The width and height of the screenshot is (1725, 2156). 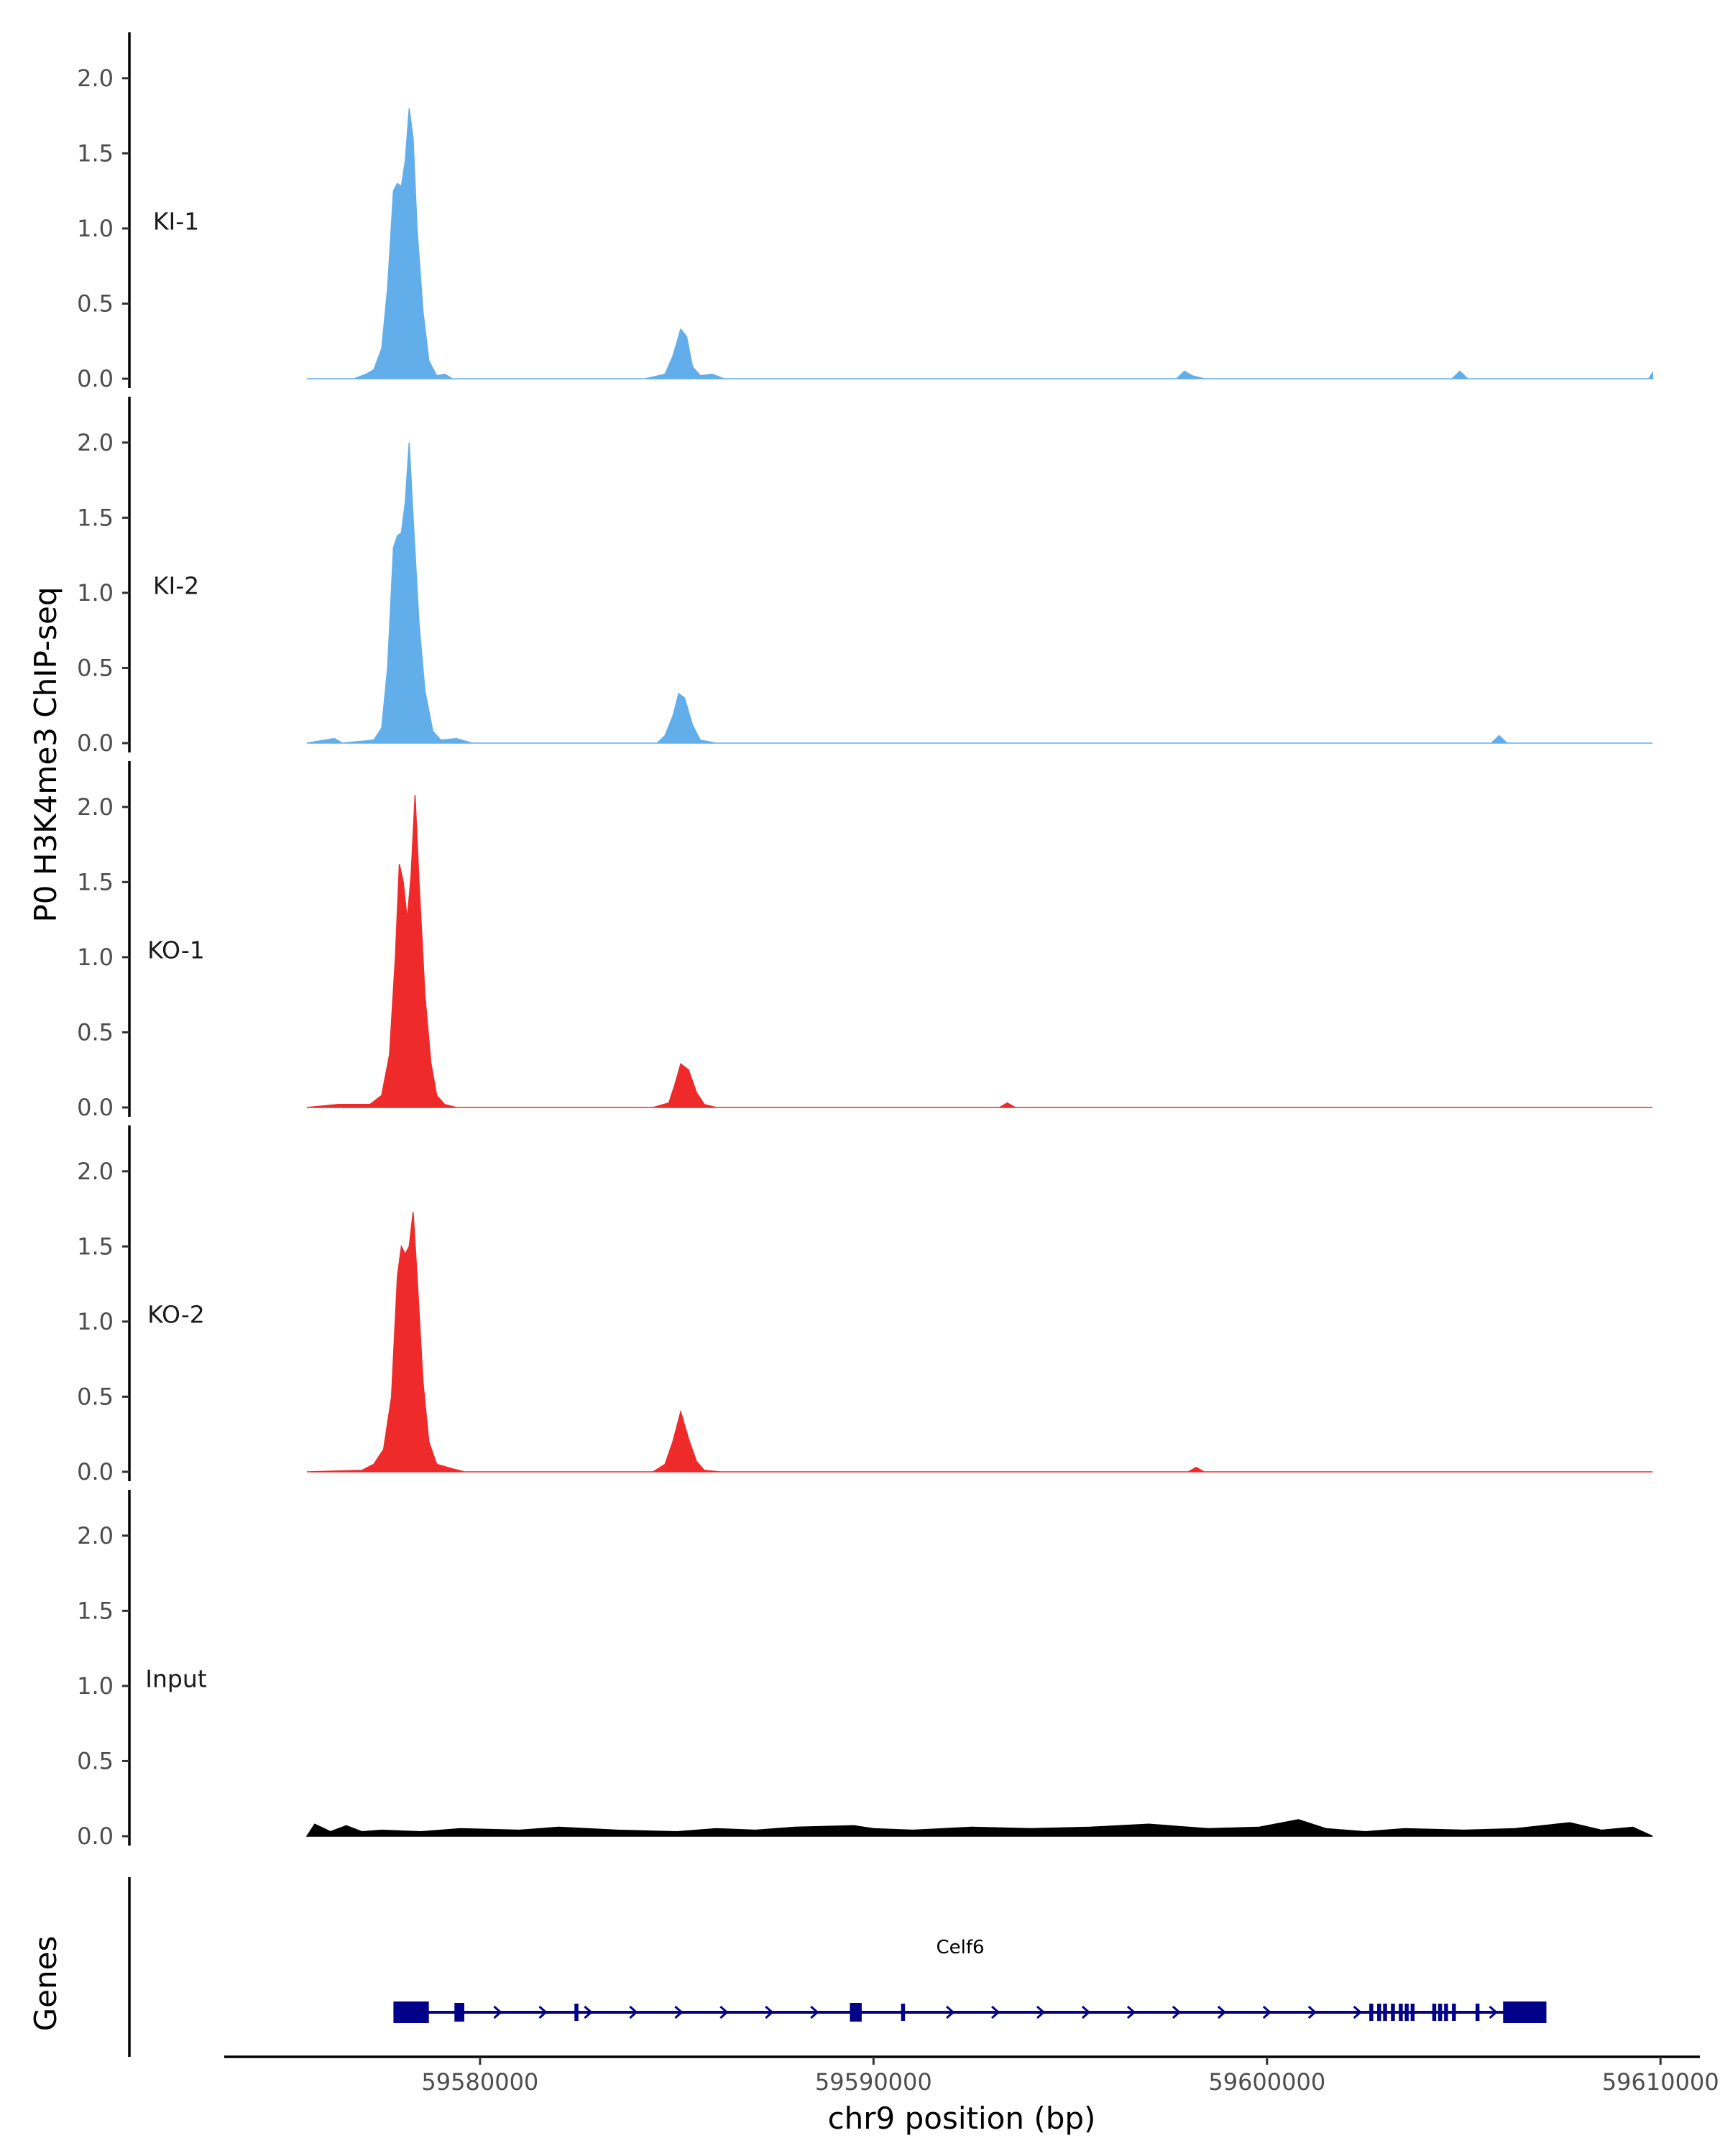 What do you see at coordinates (45, 754) in the screenshot?
I see `y-axis-title: P0 H3K4me3 ChIP-seq` at bounding box center [45, 754].